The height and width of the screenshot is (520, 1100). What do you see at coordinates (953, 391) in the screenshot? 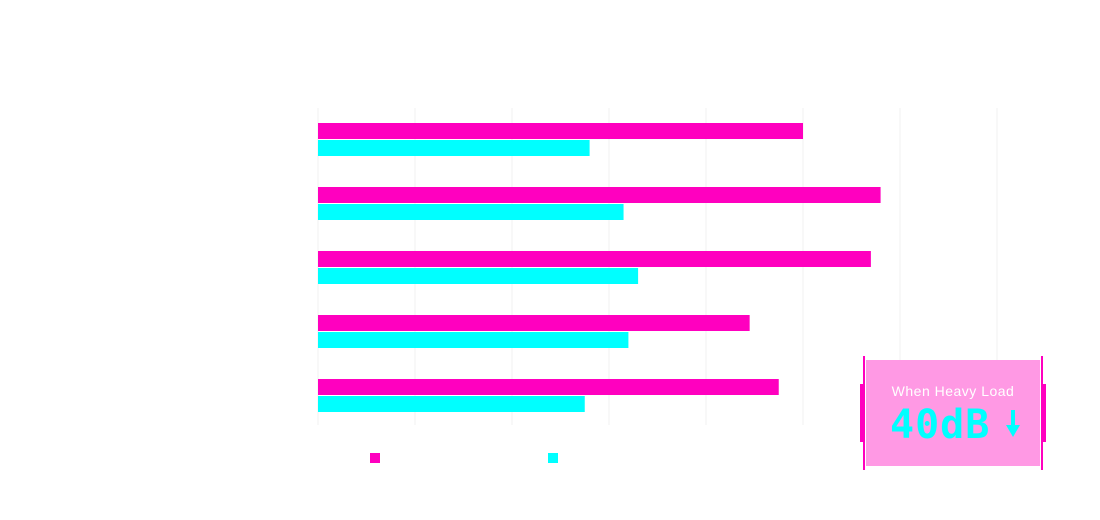
I see `callout-caption: When Heavy Load` at bounding box center [953, 391].